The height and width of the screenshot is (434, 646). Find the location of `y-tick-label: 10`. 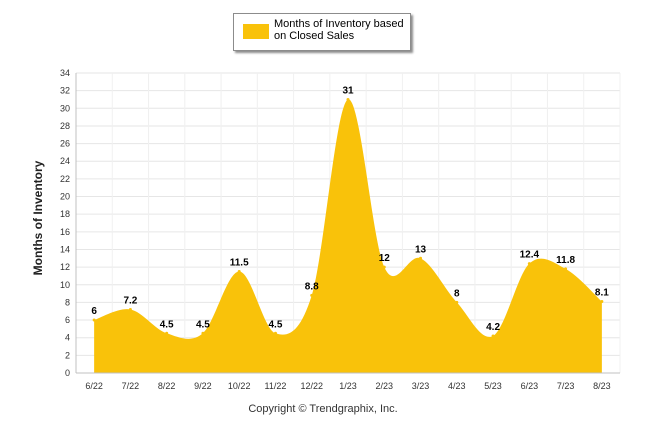

y-tick-label: 10 is located at coordinates (65, 285).